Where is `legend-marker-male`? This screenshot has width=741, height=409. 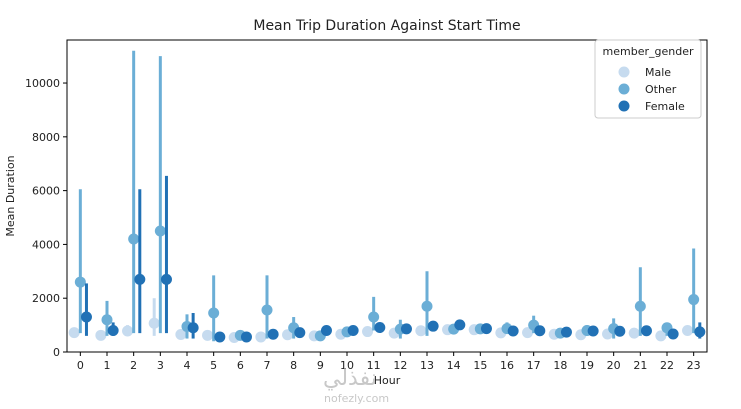
legend-marker-male is located at coordinates (624, 72).